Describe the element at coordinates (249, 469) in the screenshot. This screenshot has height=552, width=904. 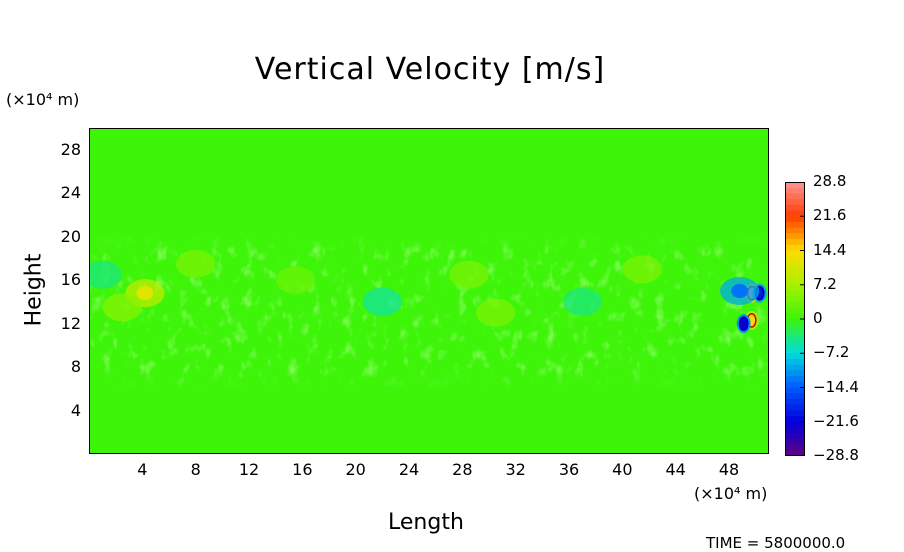
I see `x-tick-label: 12` at that location.